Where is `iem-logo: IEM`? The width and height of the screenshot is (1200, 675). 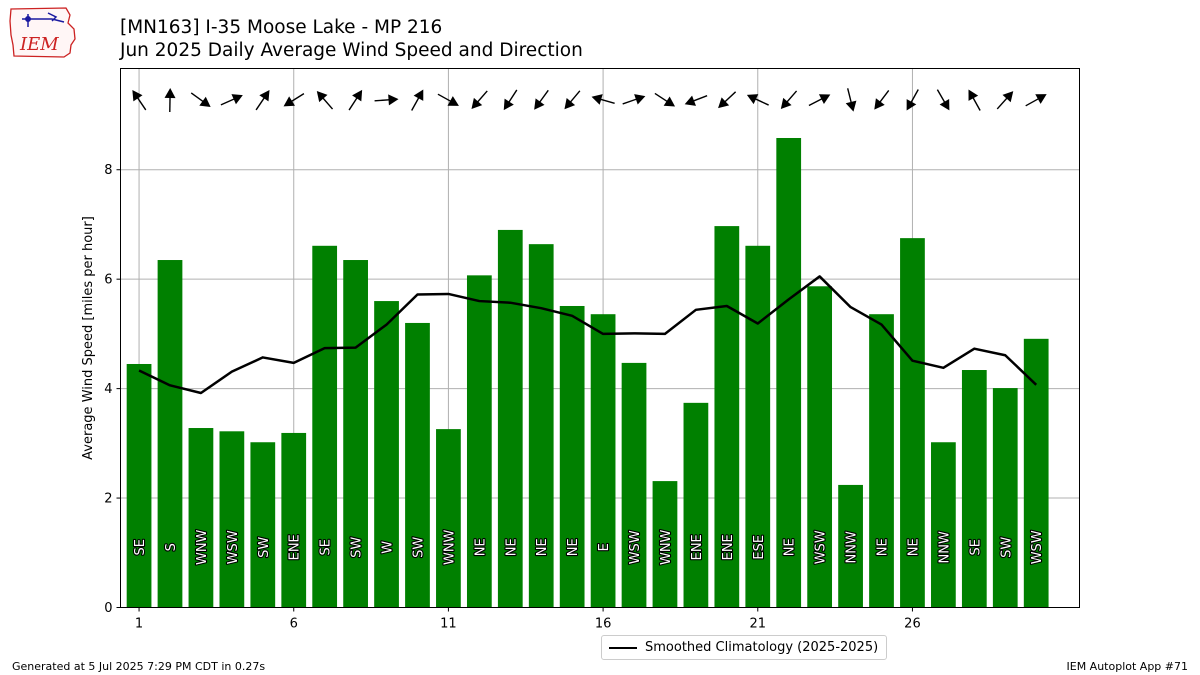
iem-logo: IEM is located at coordinates (44, 32).